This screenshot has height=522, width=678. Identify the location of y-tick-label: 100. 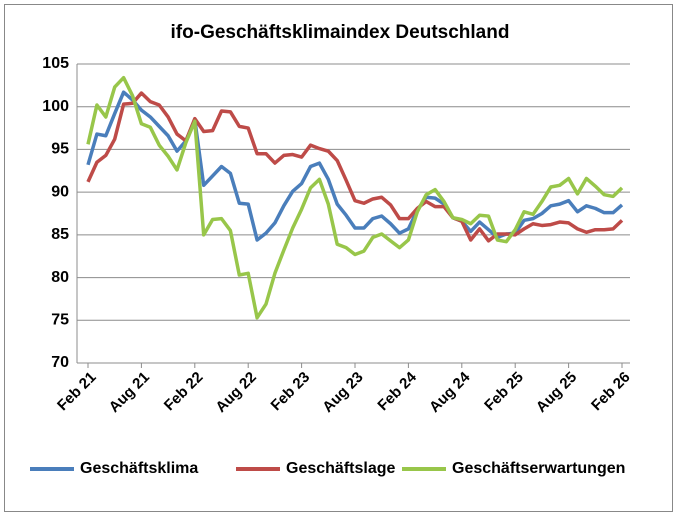
(55, 106).